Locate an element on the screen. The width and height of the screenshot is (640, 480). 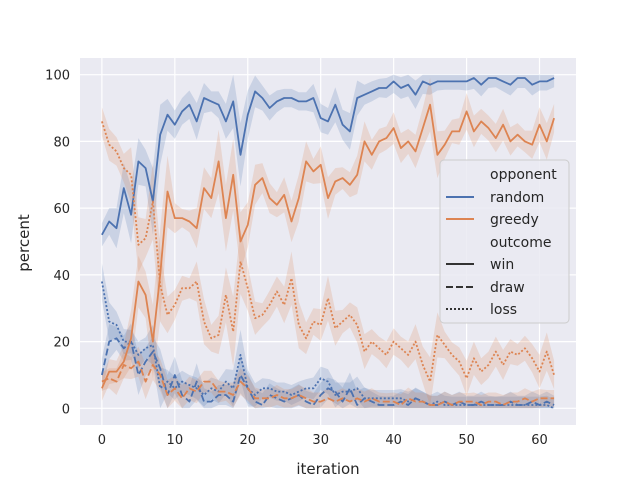
y-axis-ticks: 0 20 40 60 80 100 is located at coordinates (57, 243).